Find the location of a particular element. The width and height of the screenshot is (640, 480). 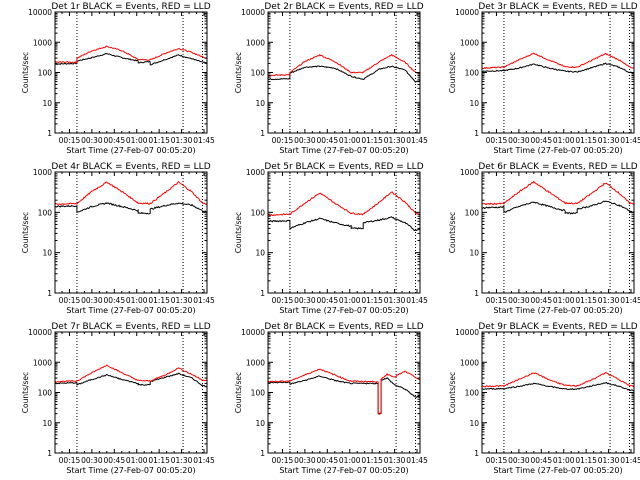

panel-title: Det 4r BLACK = Events, RED = LLD is located at coordinates (130, 167).